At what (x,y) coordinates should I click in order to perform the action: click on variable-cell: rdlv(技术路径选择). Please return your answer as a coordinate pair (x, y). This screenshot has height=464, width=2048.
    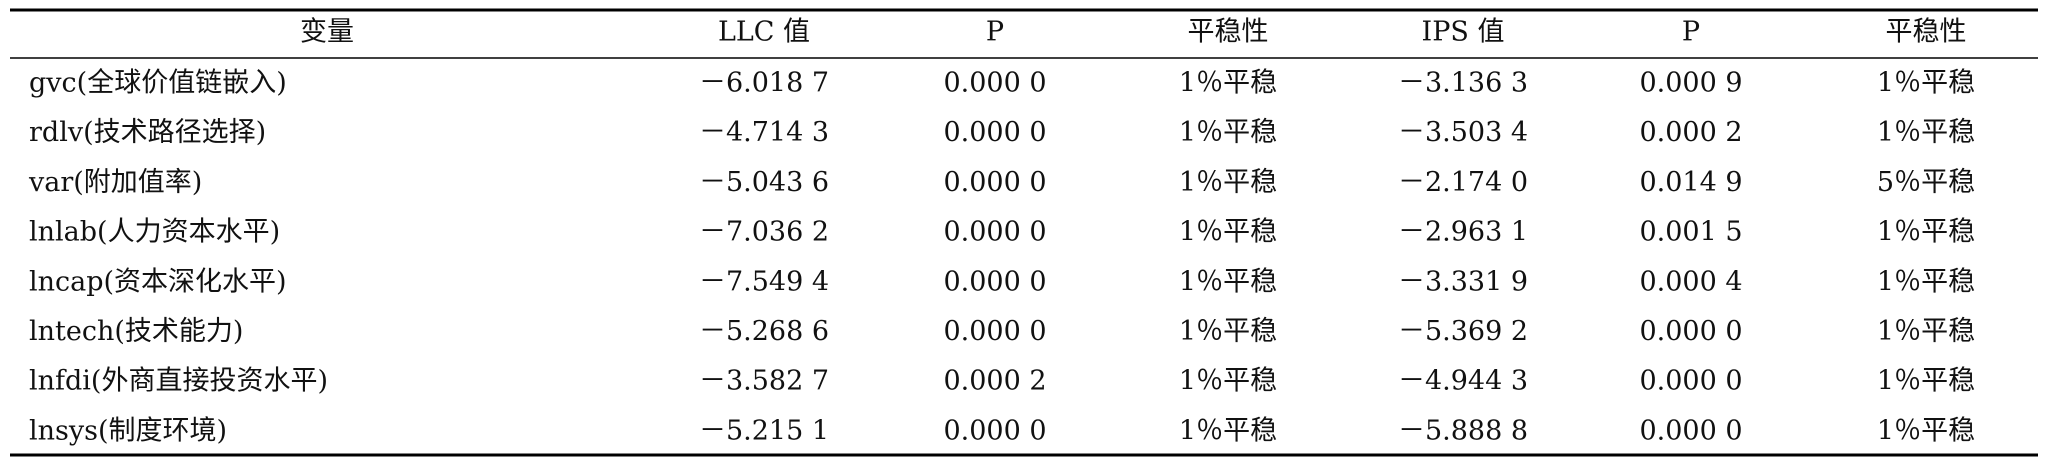
    Looking at the image, I should click on (147, 132).